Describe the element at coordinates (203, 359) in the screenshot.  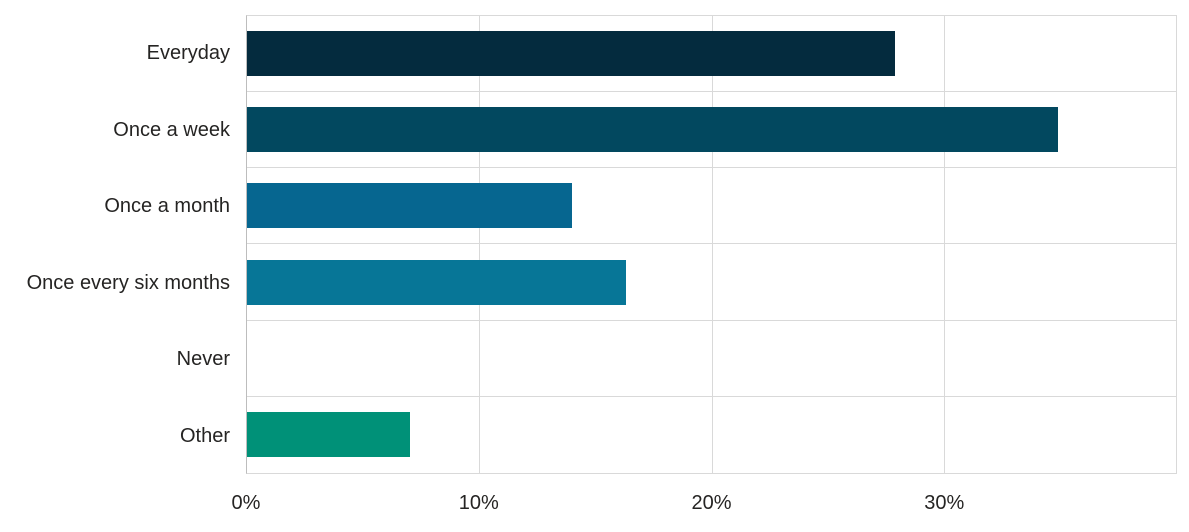
I see `category-label-never: Never` at that location.